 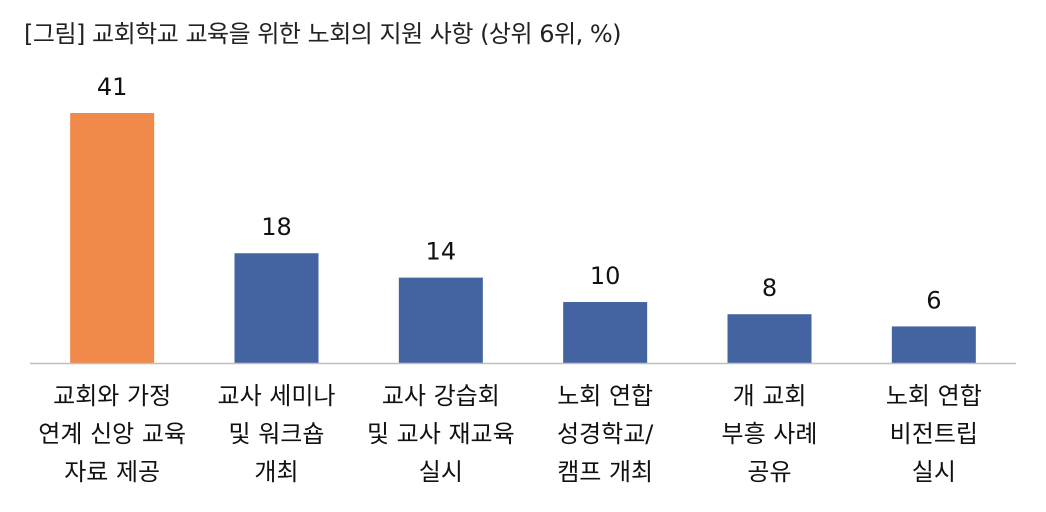 What do you see at coordinates (323, 34) in the screenshot?
I see `chart-title: [그림] 교회학교 교육을 위한 노회의 지원 사항 (상위 6위, %)` at bounding box center [323, 34].